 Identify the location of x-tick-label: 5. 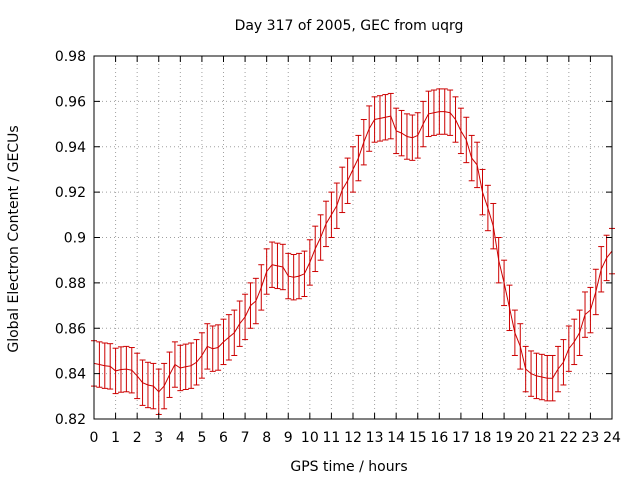
(201, 438).